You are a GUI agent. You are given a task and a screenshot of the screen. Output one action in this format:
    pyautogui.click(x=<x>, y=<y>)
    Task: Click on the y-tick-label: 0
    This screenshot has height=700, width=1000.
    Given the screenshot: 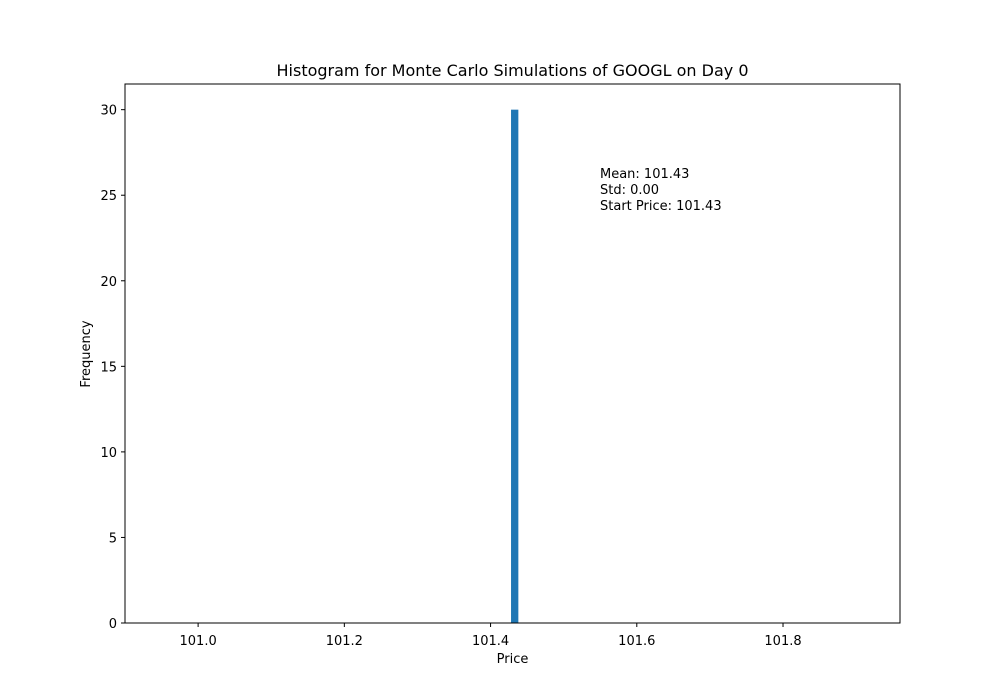 What is the action you would take?
    pyautogui.click(x=113, y=624)
    